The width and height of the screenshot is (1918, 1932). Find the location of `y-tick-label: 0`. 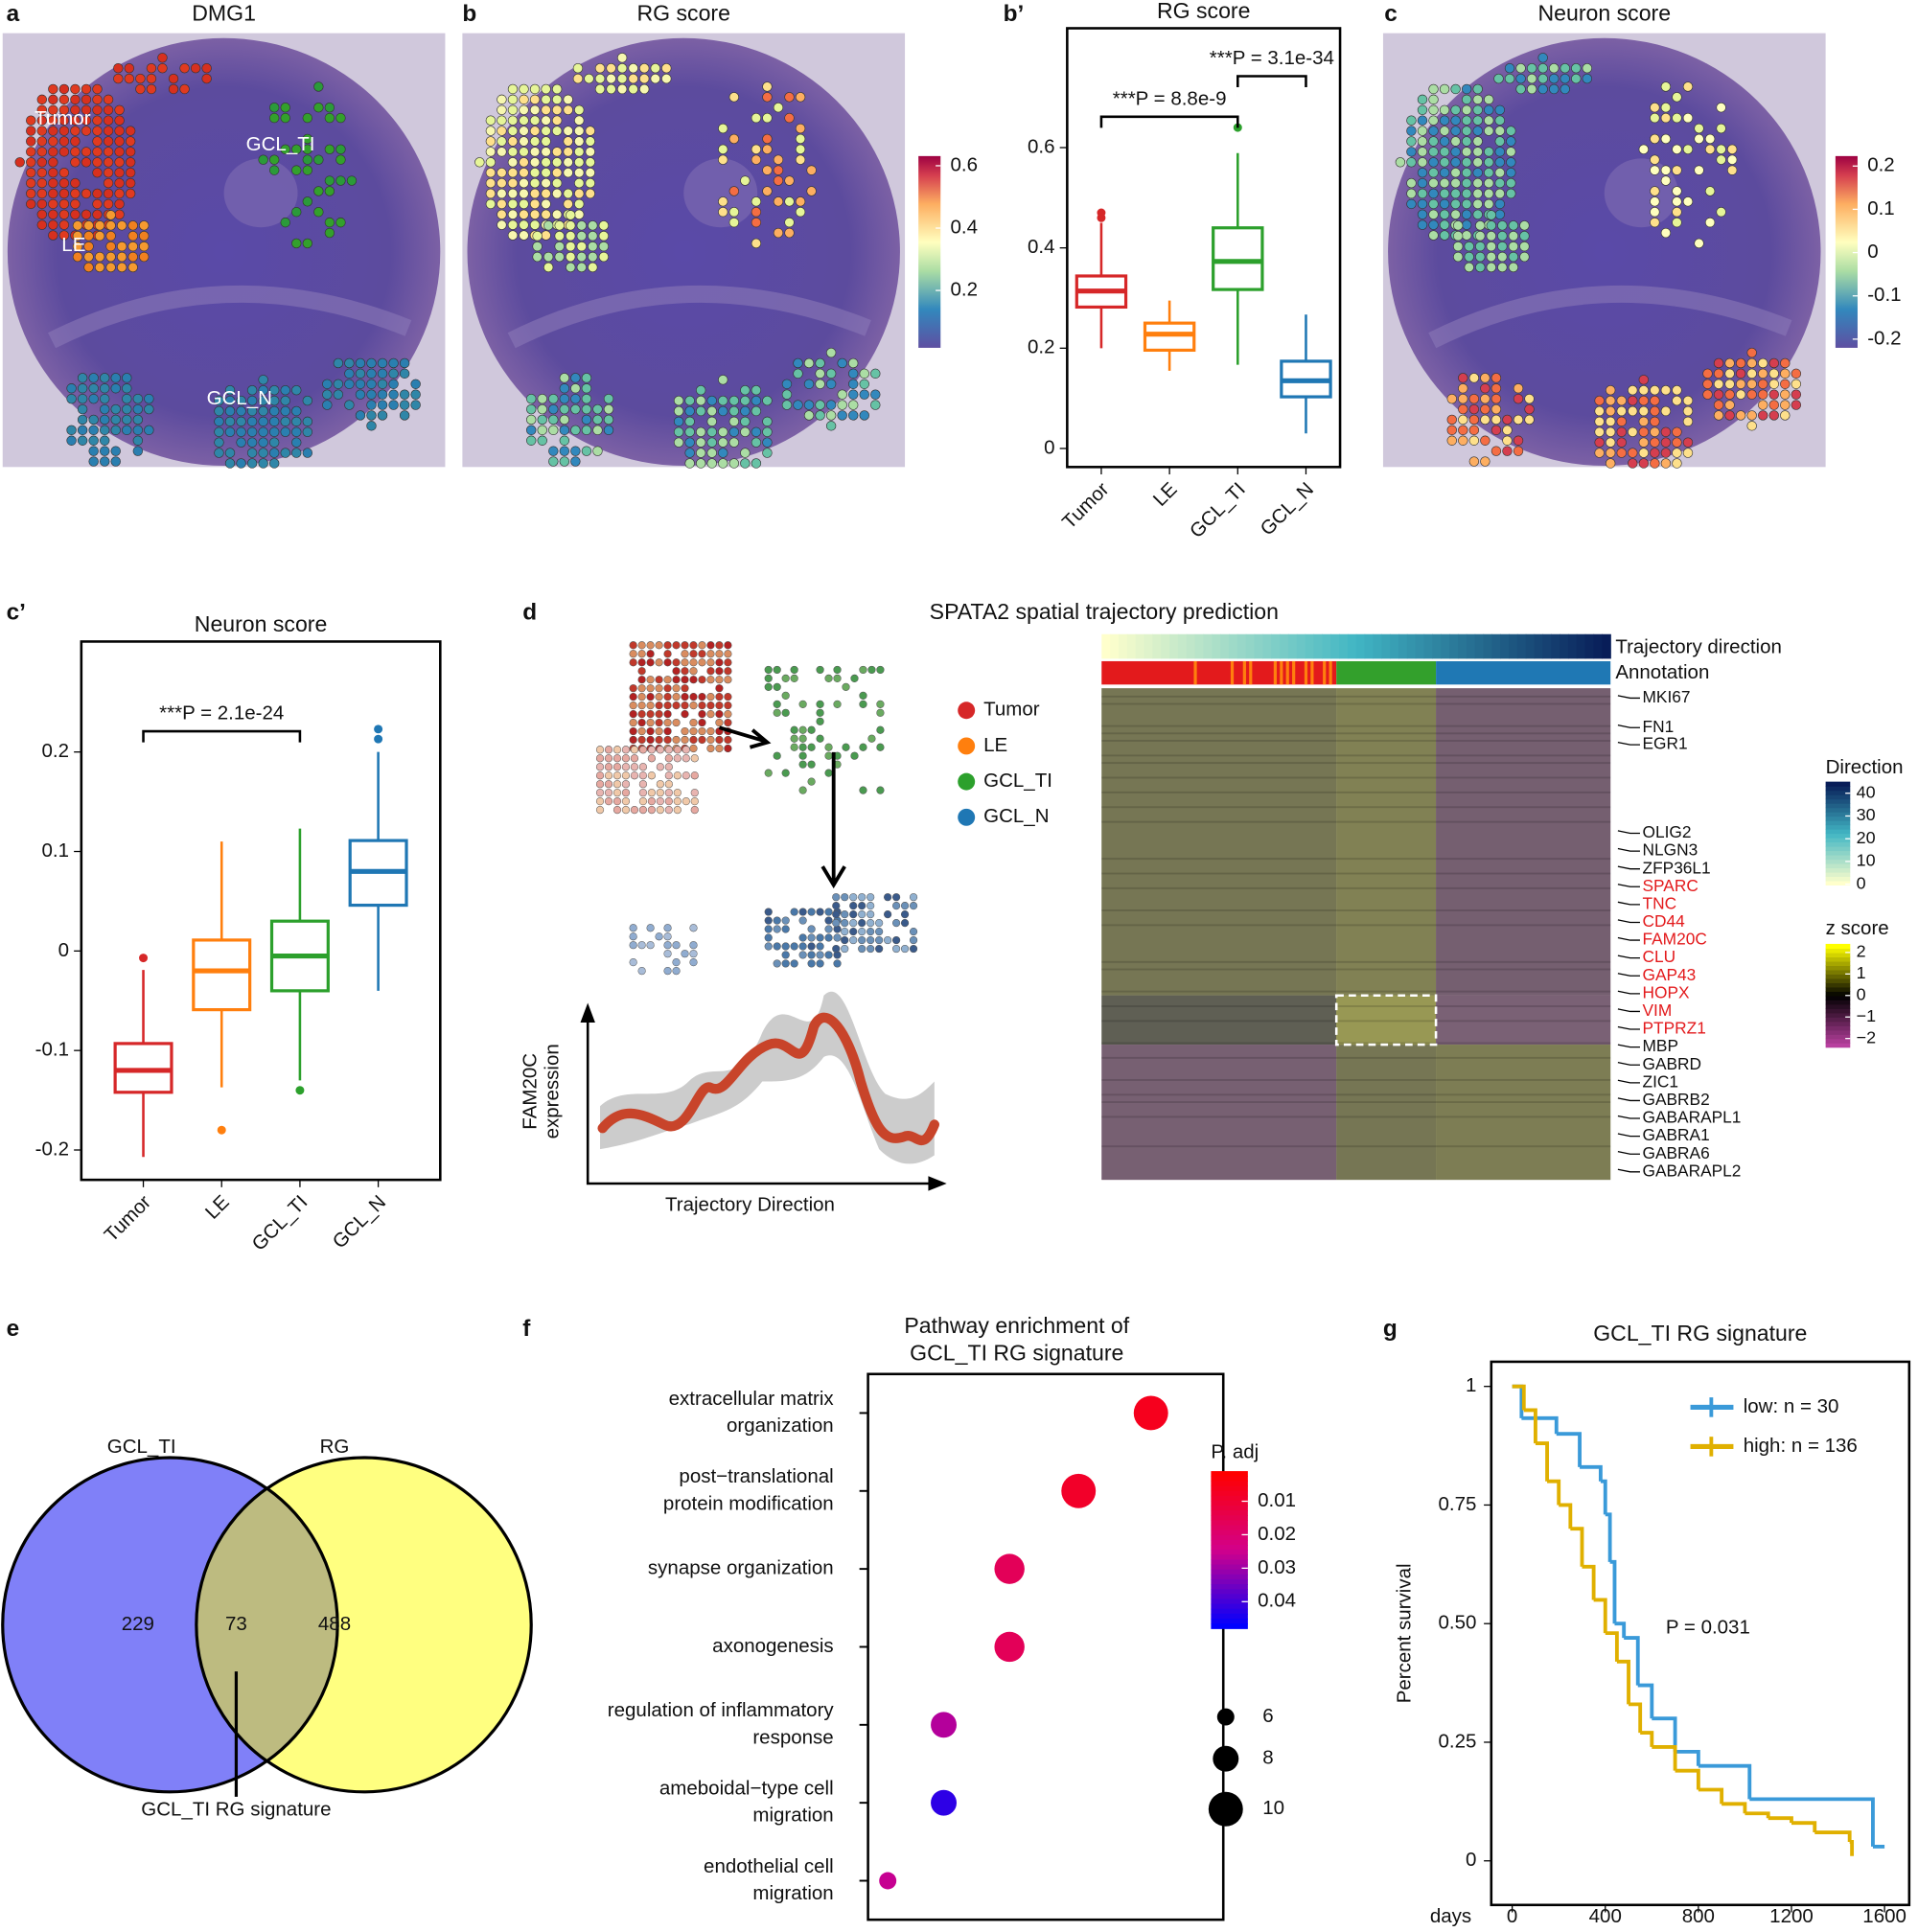

y-tick-label: 0 is located at coordinates (1471, 1860).